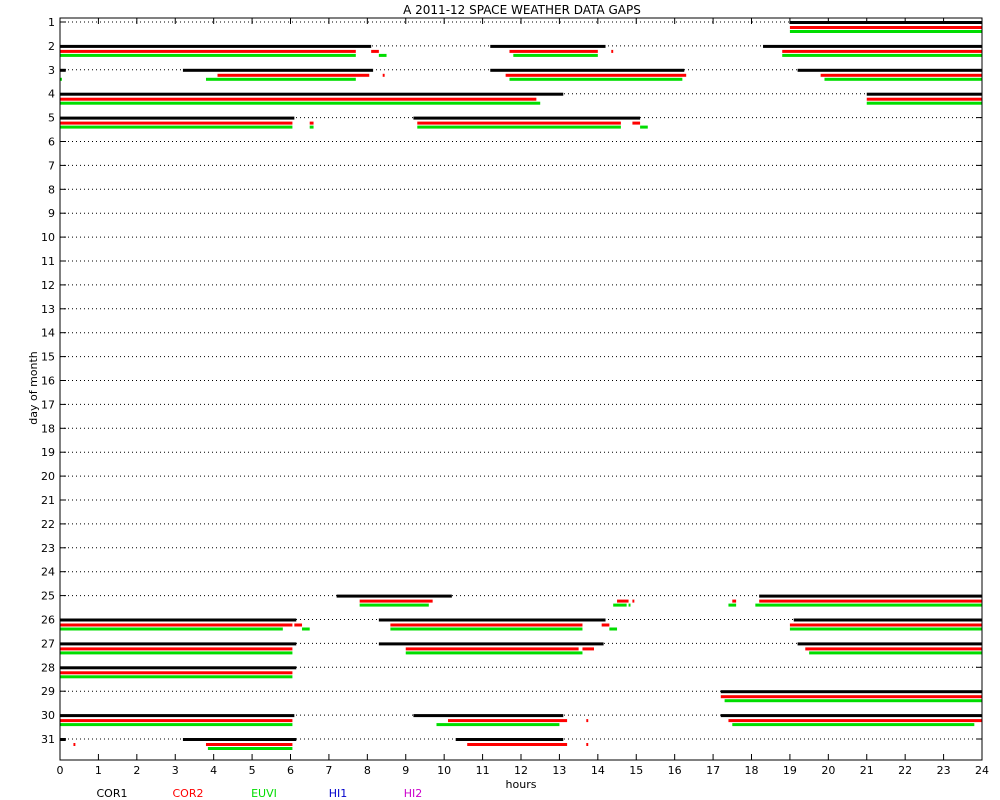 This screenshot has height=800, width=1000. What do you see at coordinates (48, 500) in the screenshot?
I see `y-tick-label: 21` at bounding box center [48, 500].